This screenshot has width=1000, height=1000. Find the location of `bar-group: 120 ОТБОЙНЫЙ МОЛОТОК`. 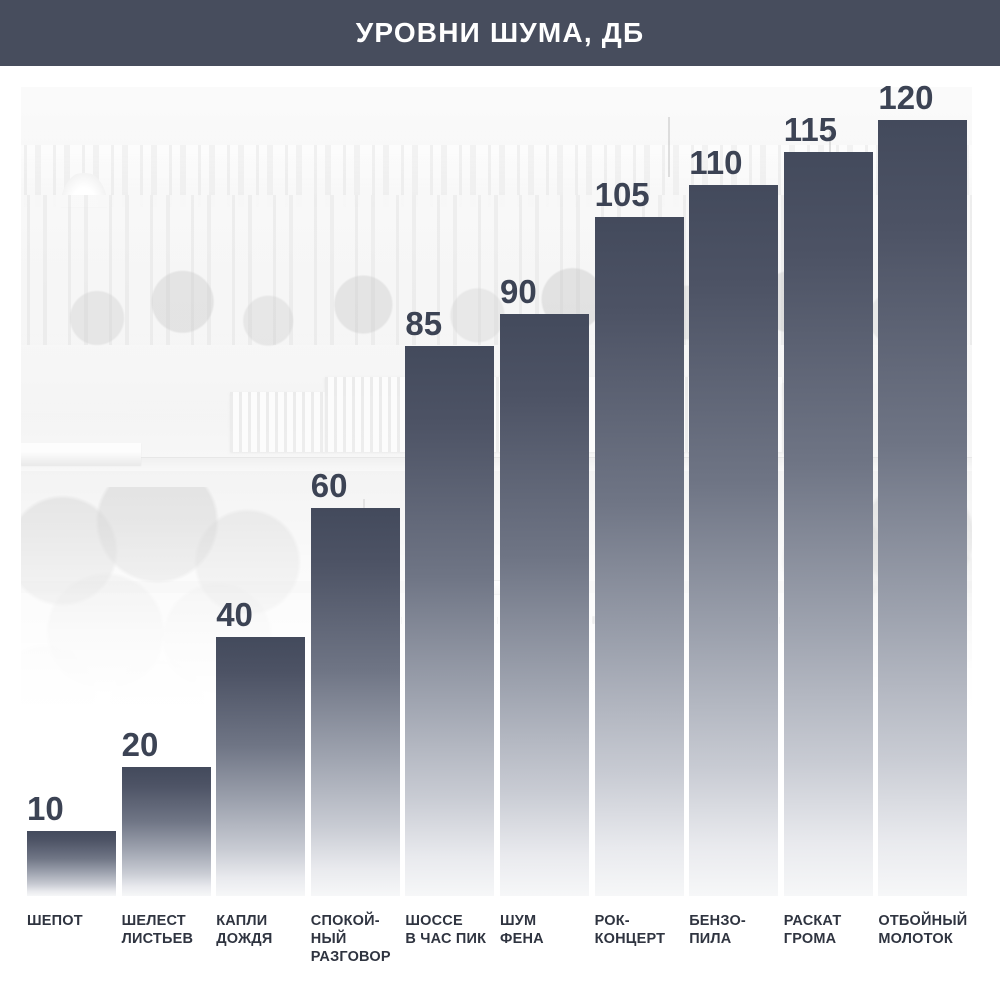

bar-group: 120 ОТБОЙНЫЙ МОЛОТОК is located at coordinates (923, 500).